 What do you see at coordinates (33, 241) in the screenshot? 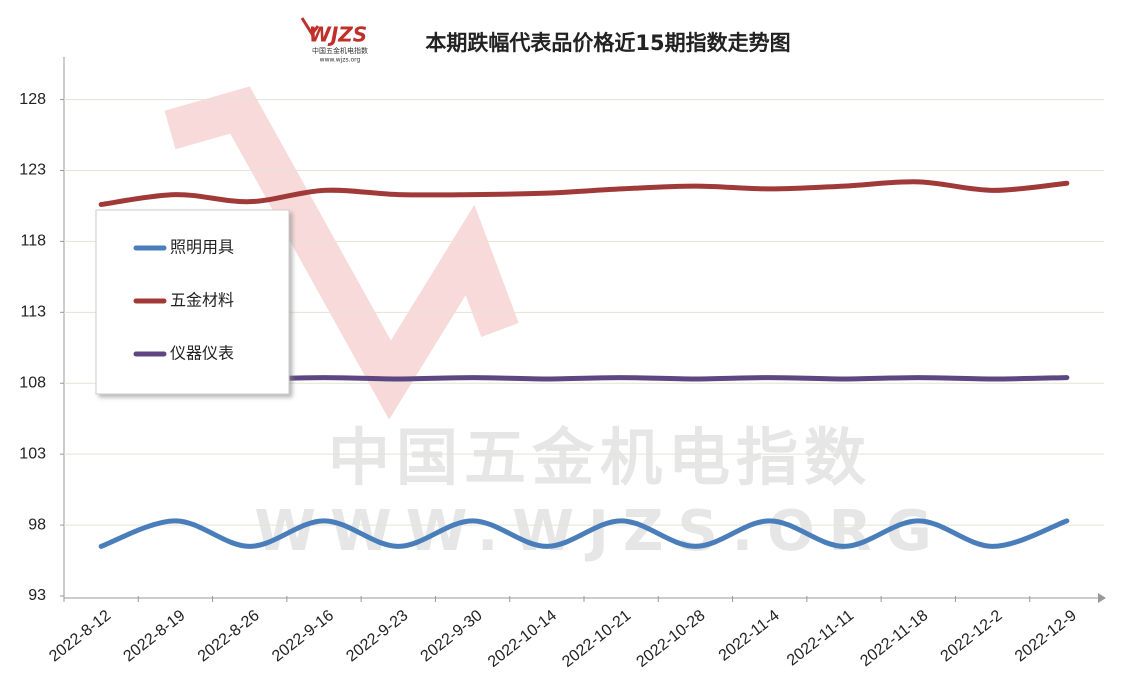
I see `y-tick-label: 118` at bounding box center [33, 241].